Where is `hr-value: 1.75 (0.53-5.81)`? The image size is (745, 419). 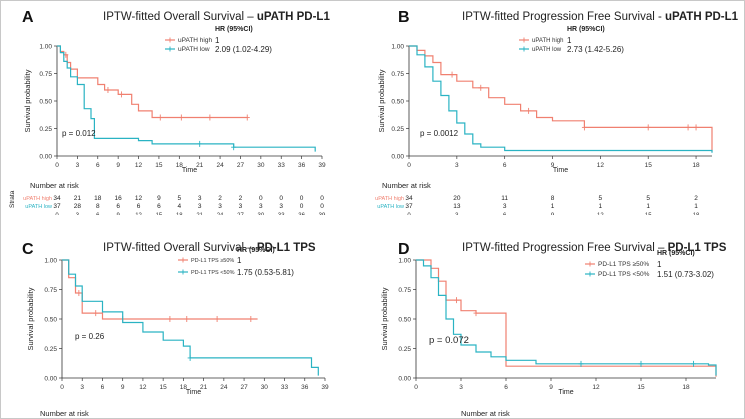 hr-value: 1.75 (0.53-5.81) is located at coordinates (265, 272).